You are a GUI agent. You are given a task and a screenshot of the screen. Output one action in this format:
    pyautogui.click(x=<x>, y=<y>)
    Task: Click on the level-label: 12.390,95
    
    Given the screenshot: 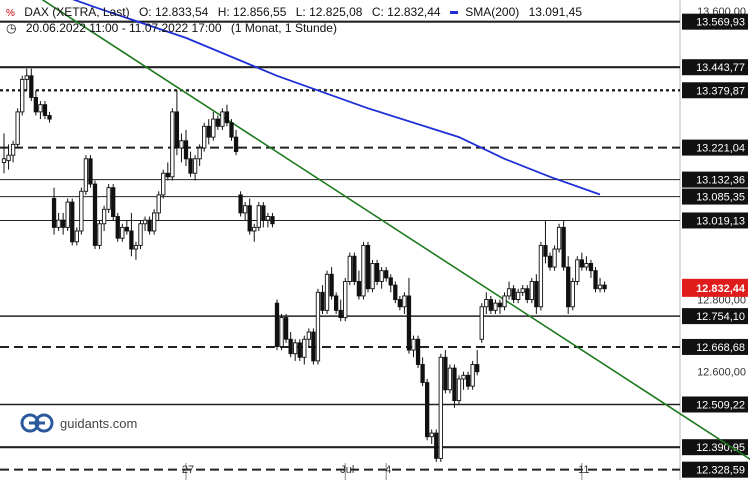 What is the action you would take?
    pyautogui.click(x=720, y=448)
    